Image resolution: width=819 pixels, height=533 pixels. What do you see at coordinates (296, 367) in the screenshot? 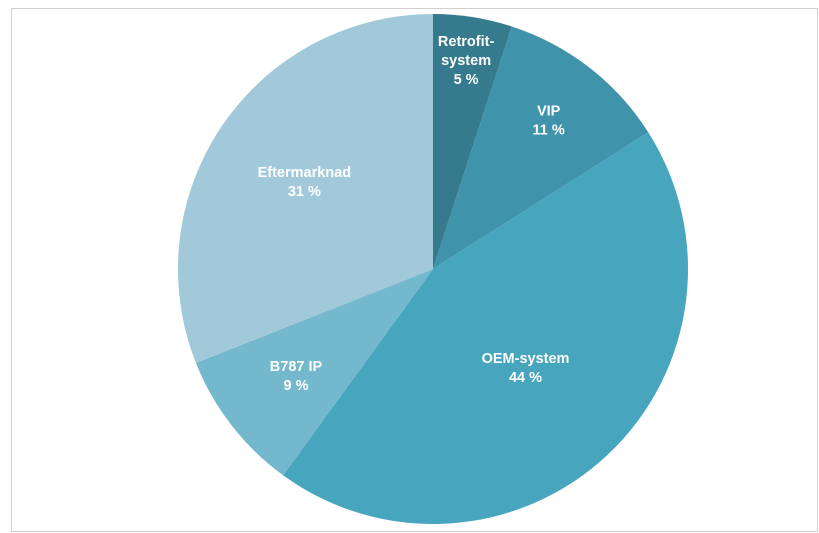
I see `slice-name: B787 IP` at bounding box center [296, 367].